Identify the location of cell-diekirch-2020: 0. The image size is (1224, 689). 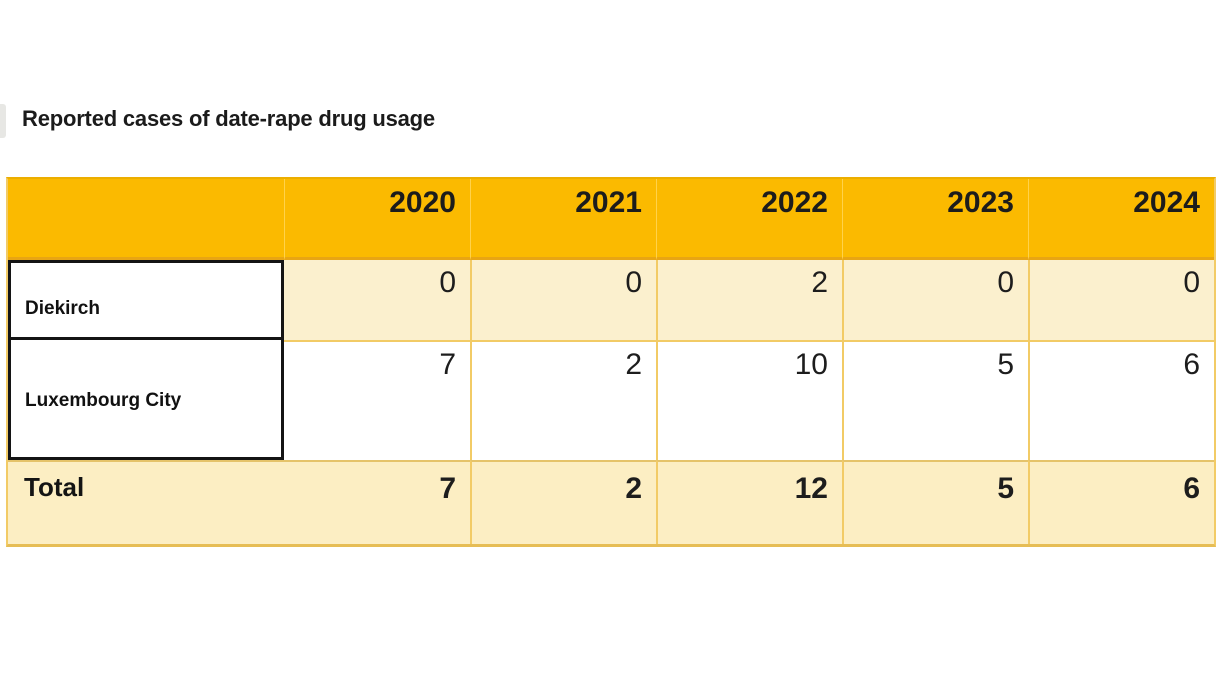
(377, 300).